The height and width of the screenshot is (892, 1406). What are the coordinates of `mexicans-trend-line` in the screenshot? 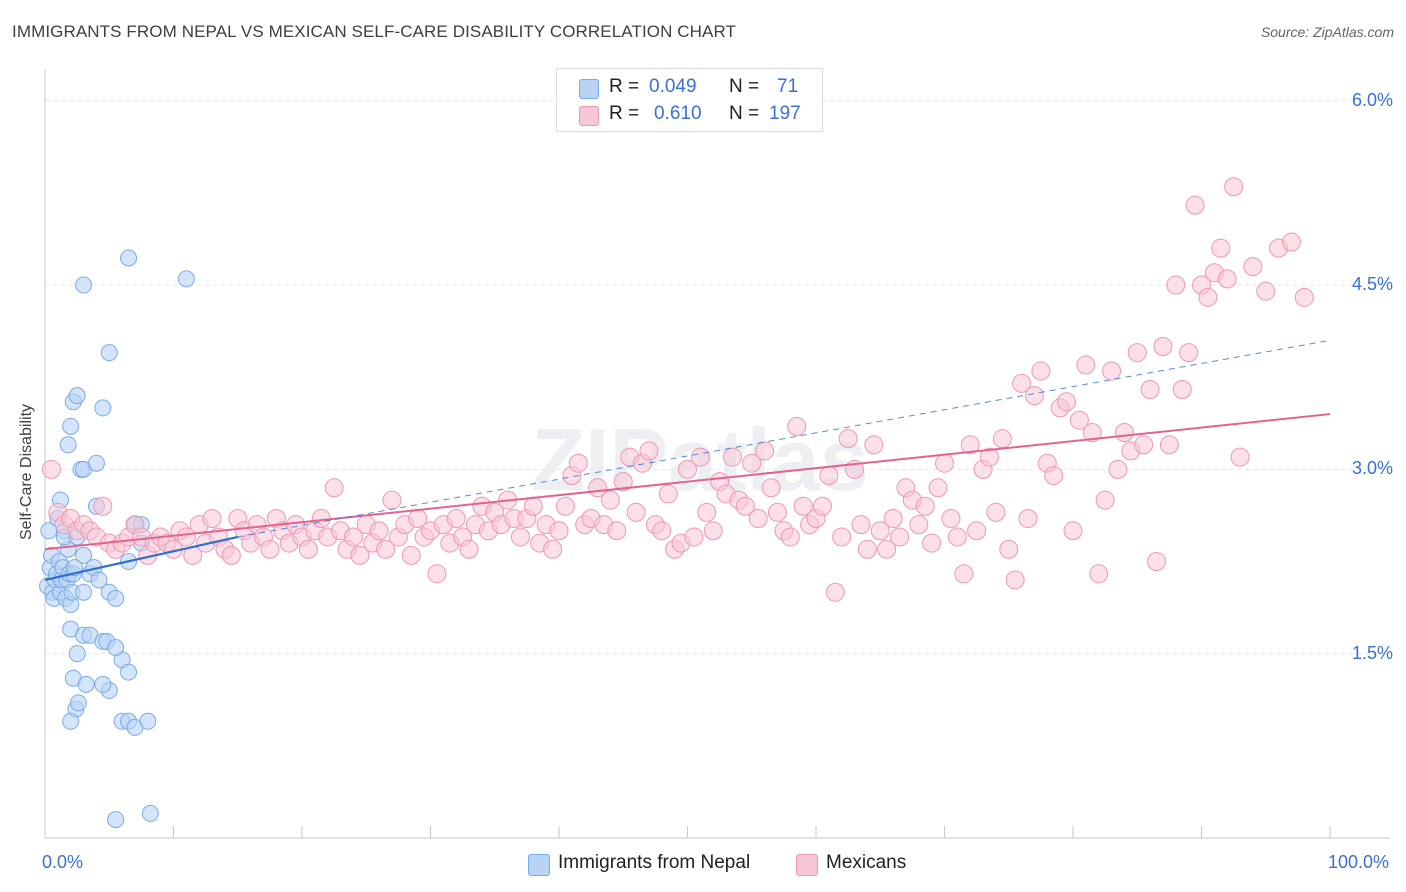 It's located at (687, 482).